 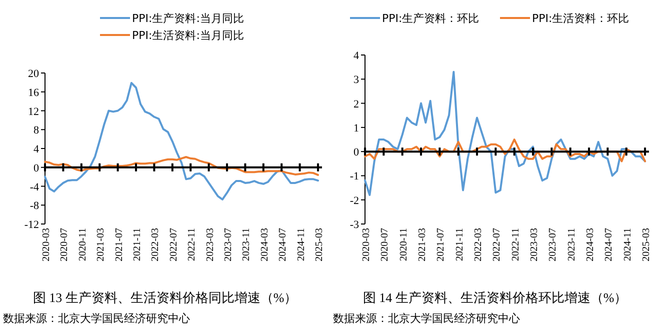 I want to click on y-tick-label: -12, so click(x=31, y=225).